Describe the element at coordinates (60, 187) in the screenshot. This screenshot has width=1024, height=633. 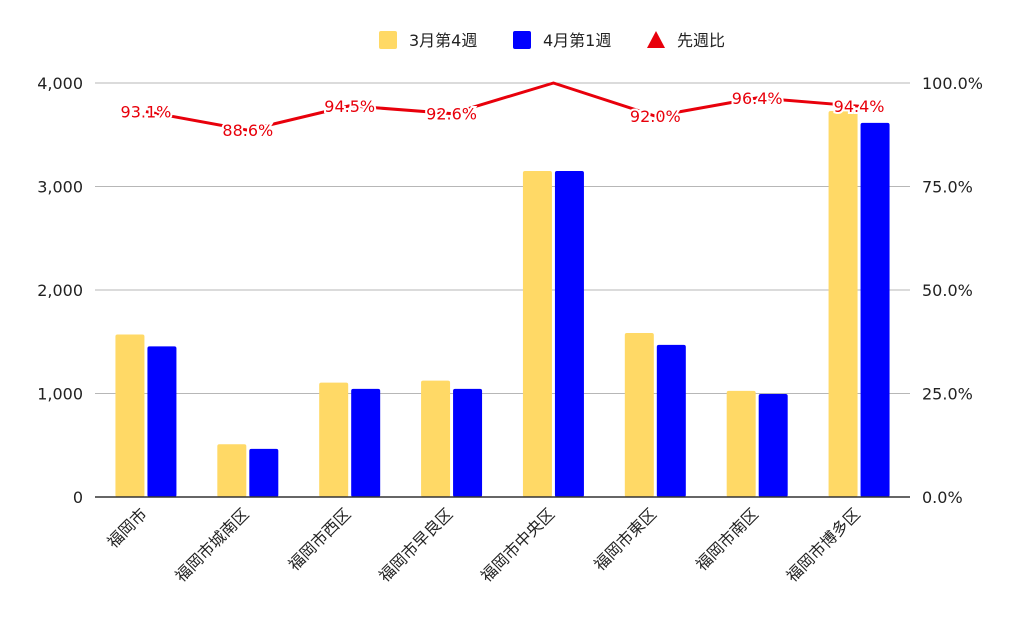
I see `left-tick-label: 3,000` at that location.